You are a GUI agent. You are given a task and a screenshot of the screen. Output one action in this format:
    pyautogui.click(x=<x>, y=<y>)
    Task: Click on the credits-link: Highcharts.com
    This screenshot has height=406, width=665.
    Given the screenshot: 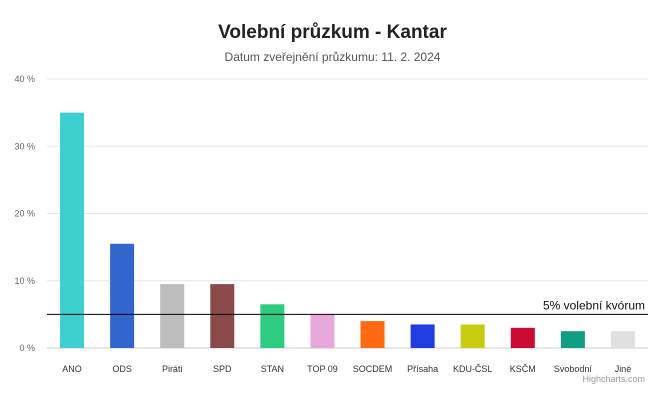 What is the action you would take?
    pyautogui.click(x=613, y=379)
    